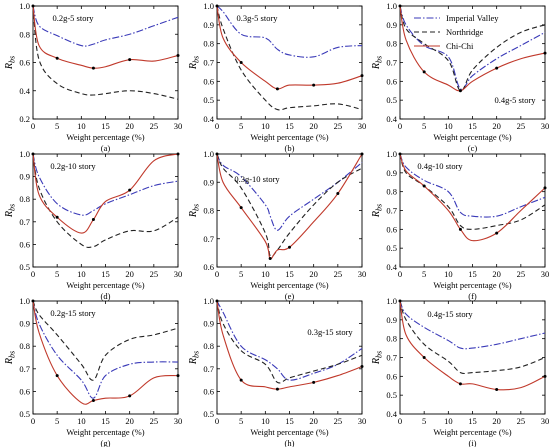 The image size is (550, 447). Describe the element at coordinates (289, 210) in the screenshot. I see `plot-frame` at that location.